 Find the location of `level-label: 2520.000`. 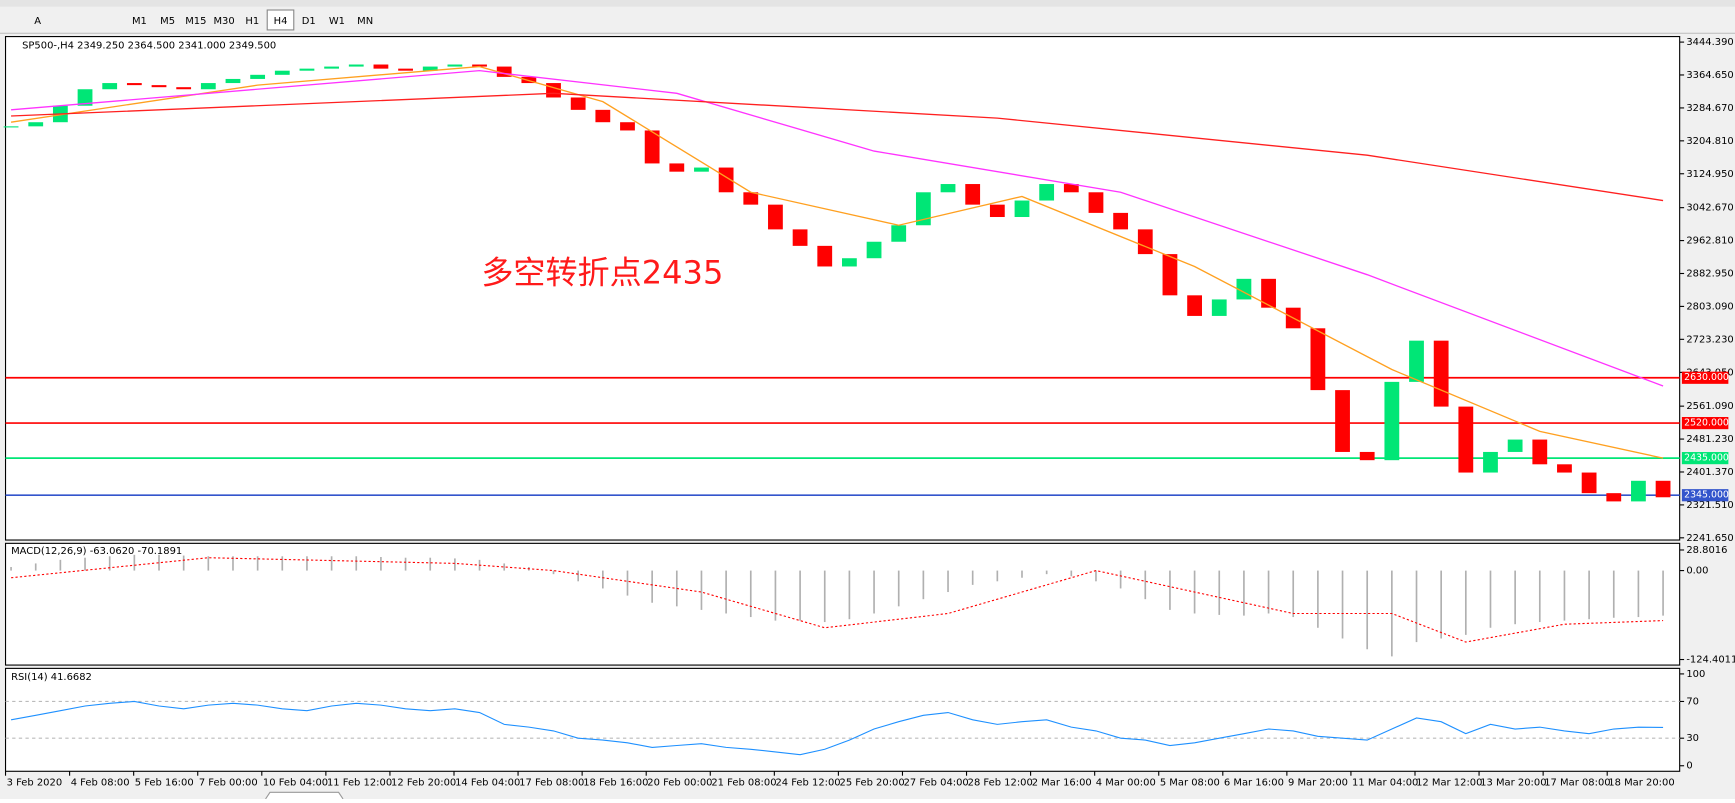

level-label: 2520.000 is located at coordinates (1706, 423).